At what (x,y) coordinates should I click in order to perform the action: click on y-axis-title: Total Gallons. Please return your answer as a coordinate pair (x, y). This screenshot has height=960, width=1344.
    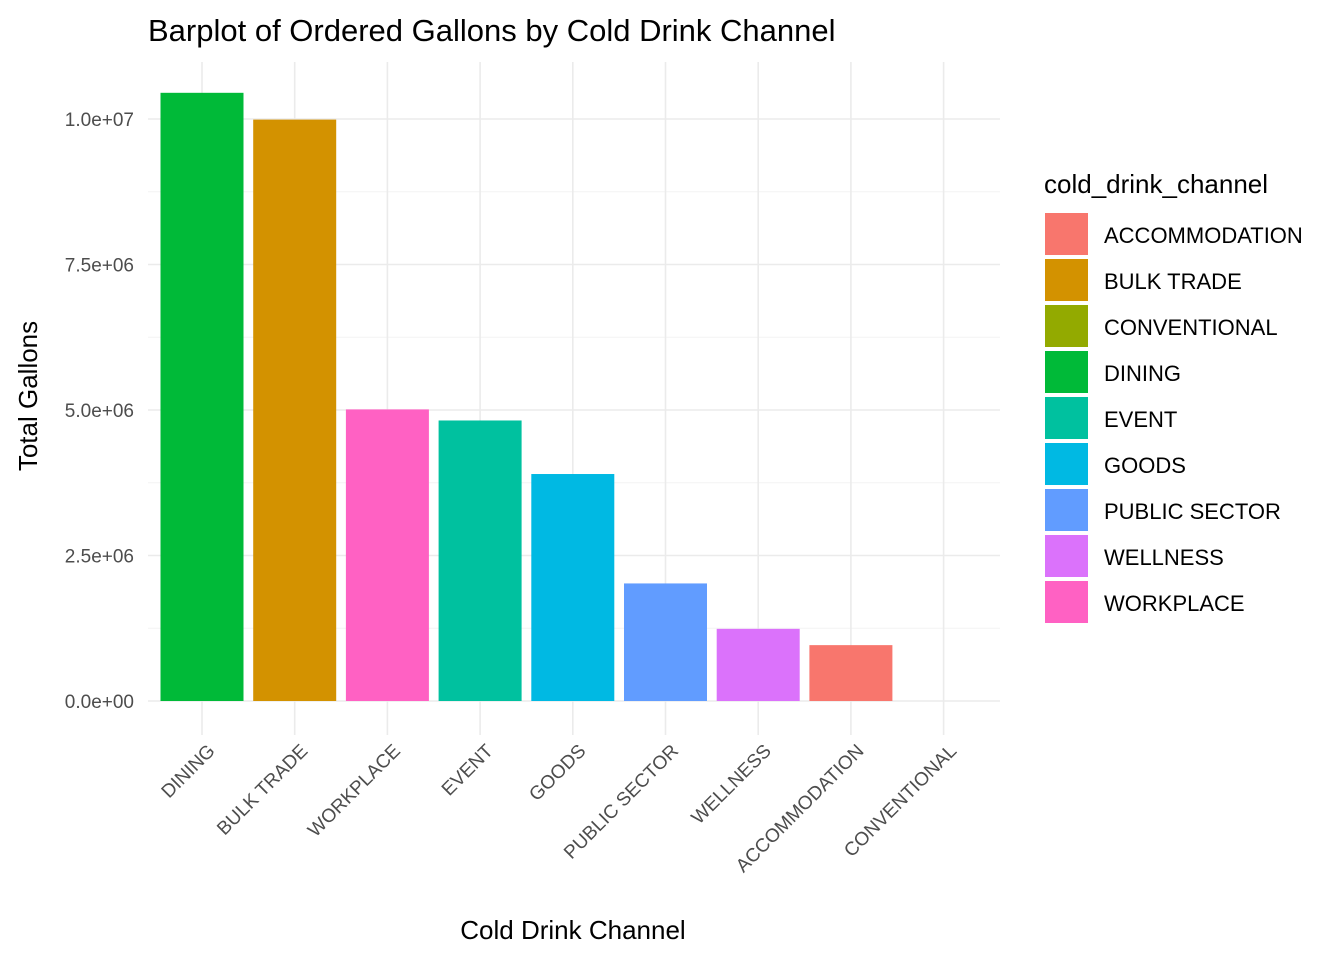
    Looking at the image, I should click on (28, 396).